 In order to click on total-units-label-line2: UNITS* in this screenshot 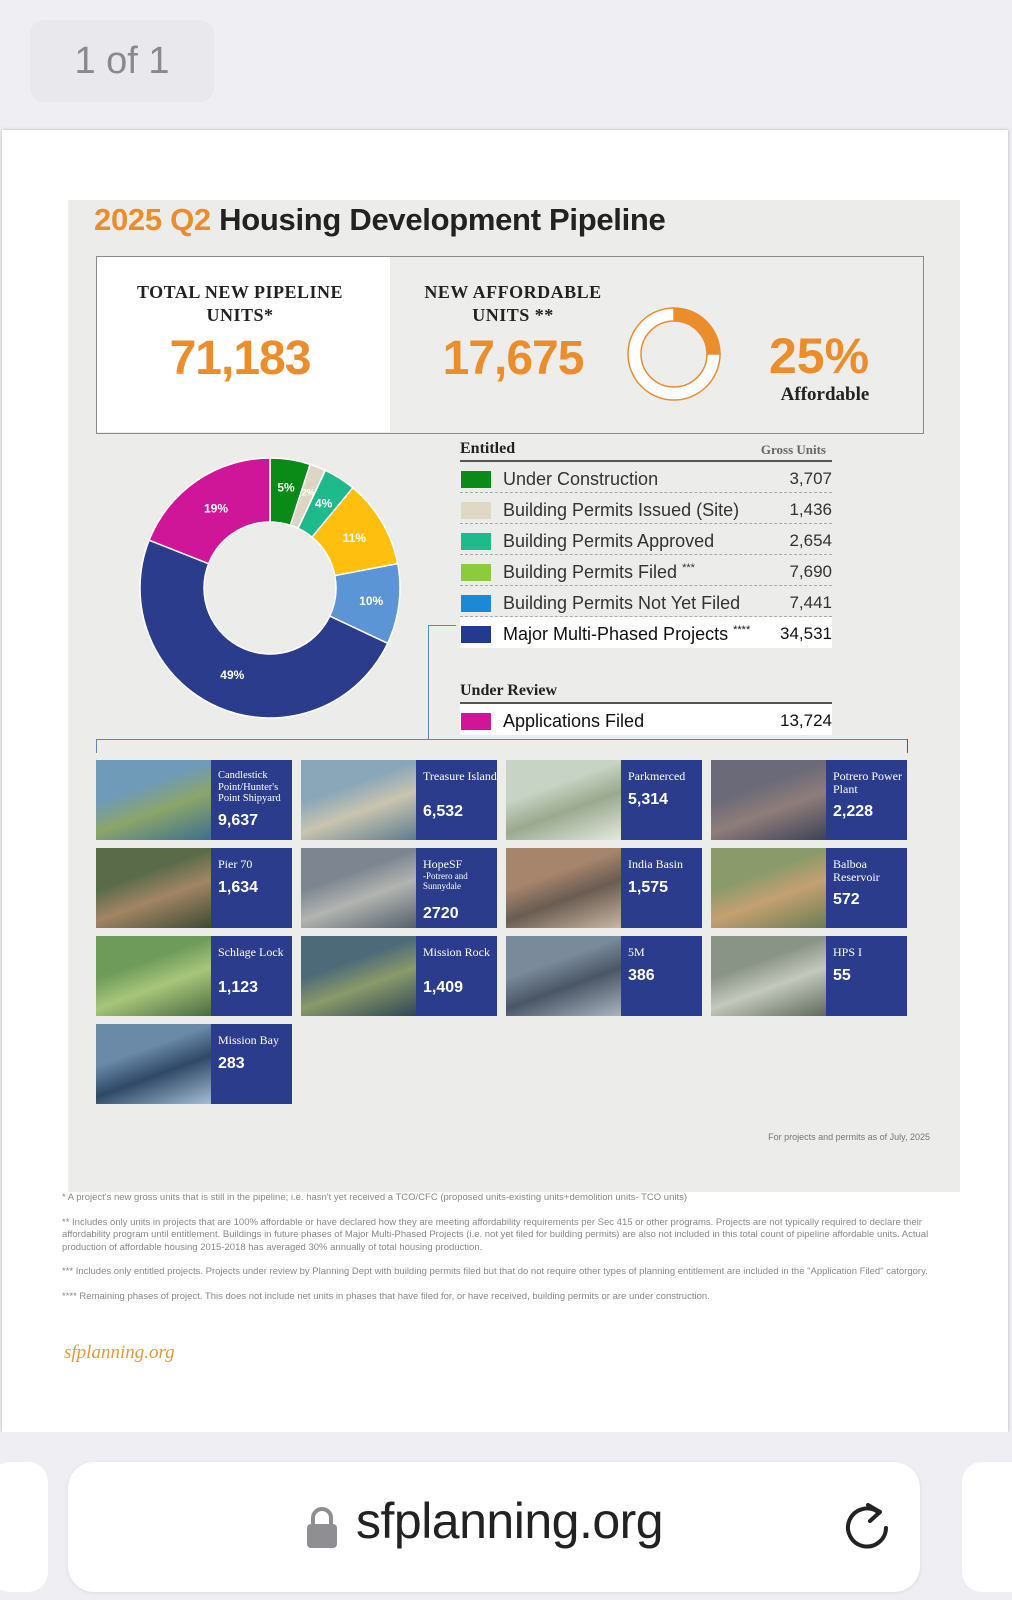, I will do `click(240, 315)`.